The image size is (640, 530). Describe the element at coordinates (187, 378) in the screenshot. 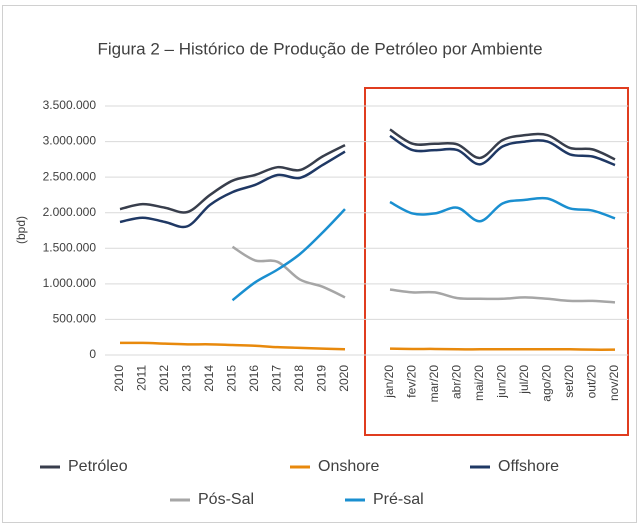

I see `x-tick-label: 2013` at that location.